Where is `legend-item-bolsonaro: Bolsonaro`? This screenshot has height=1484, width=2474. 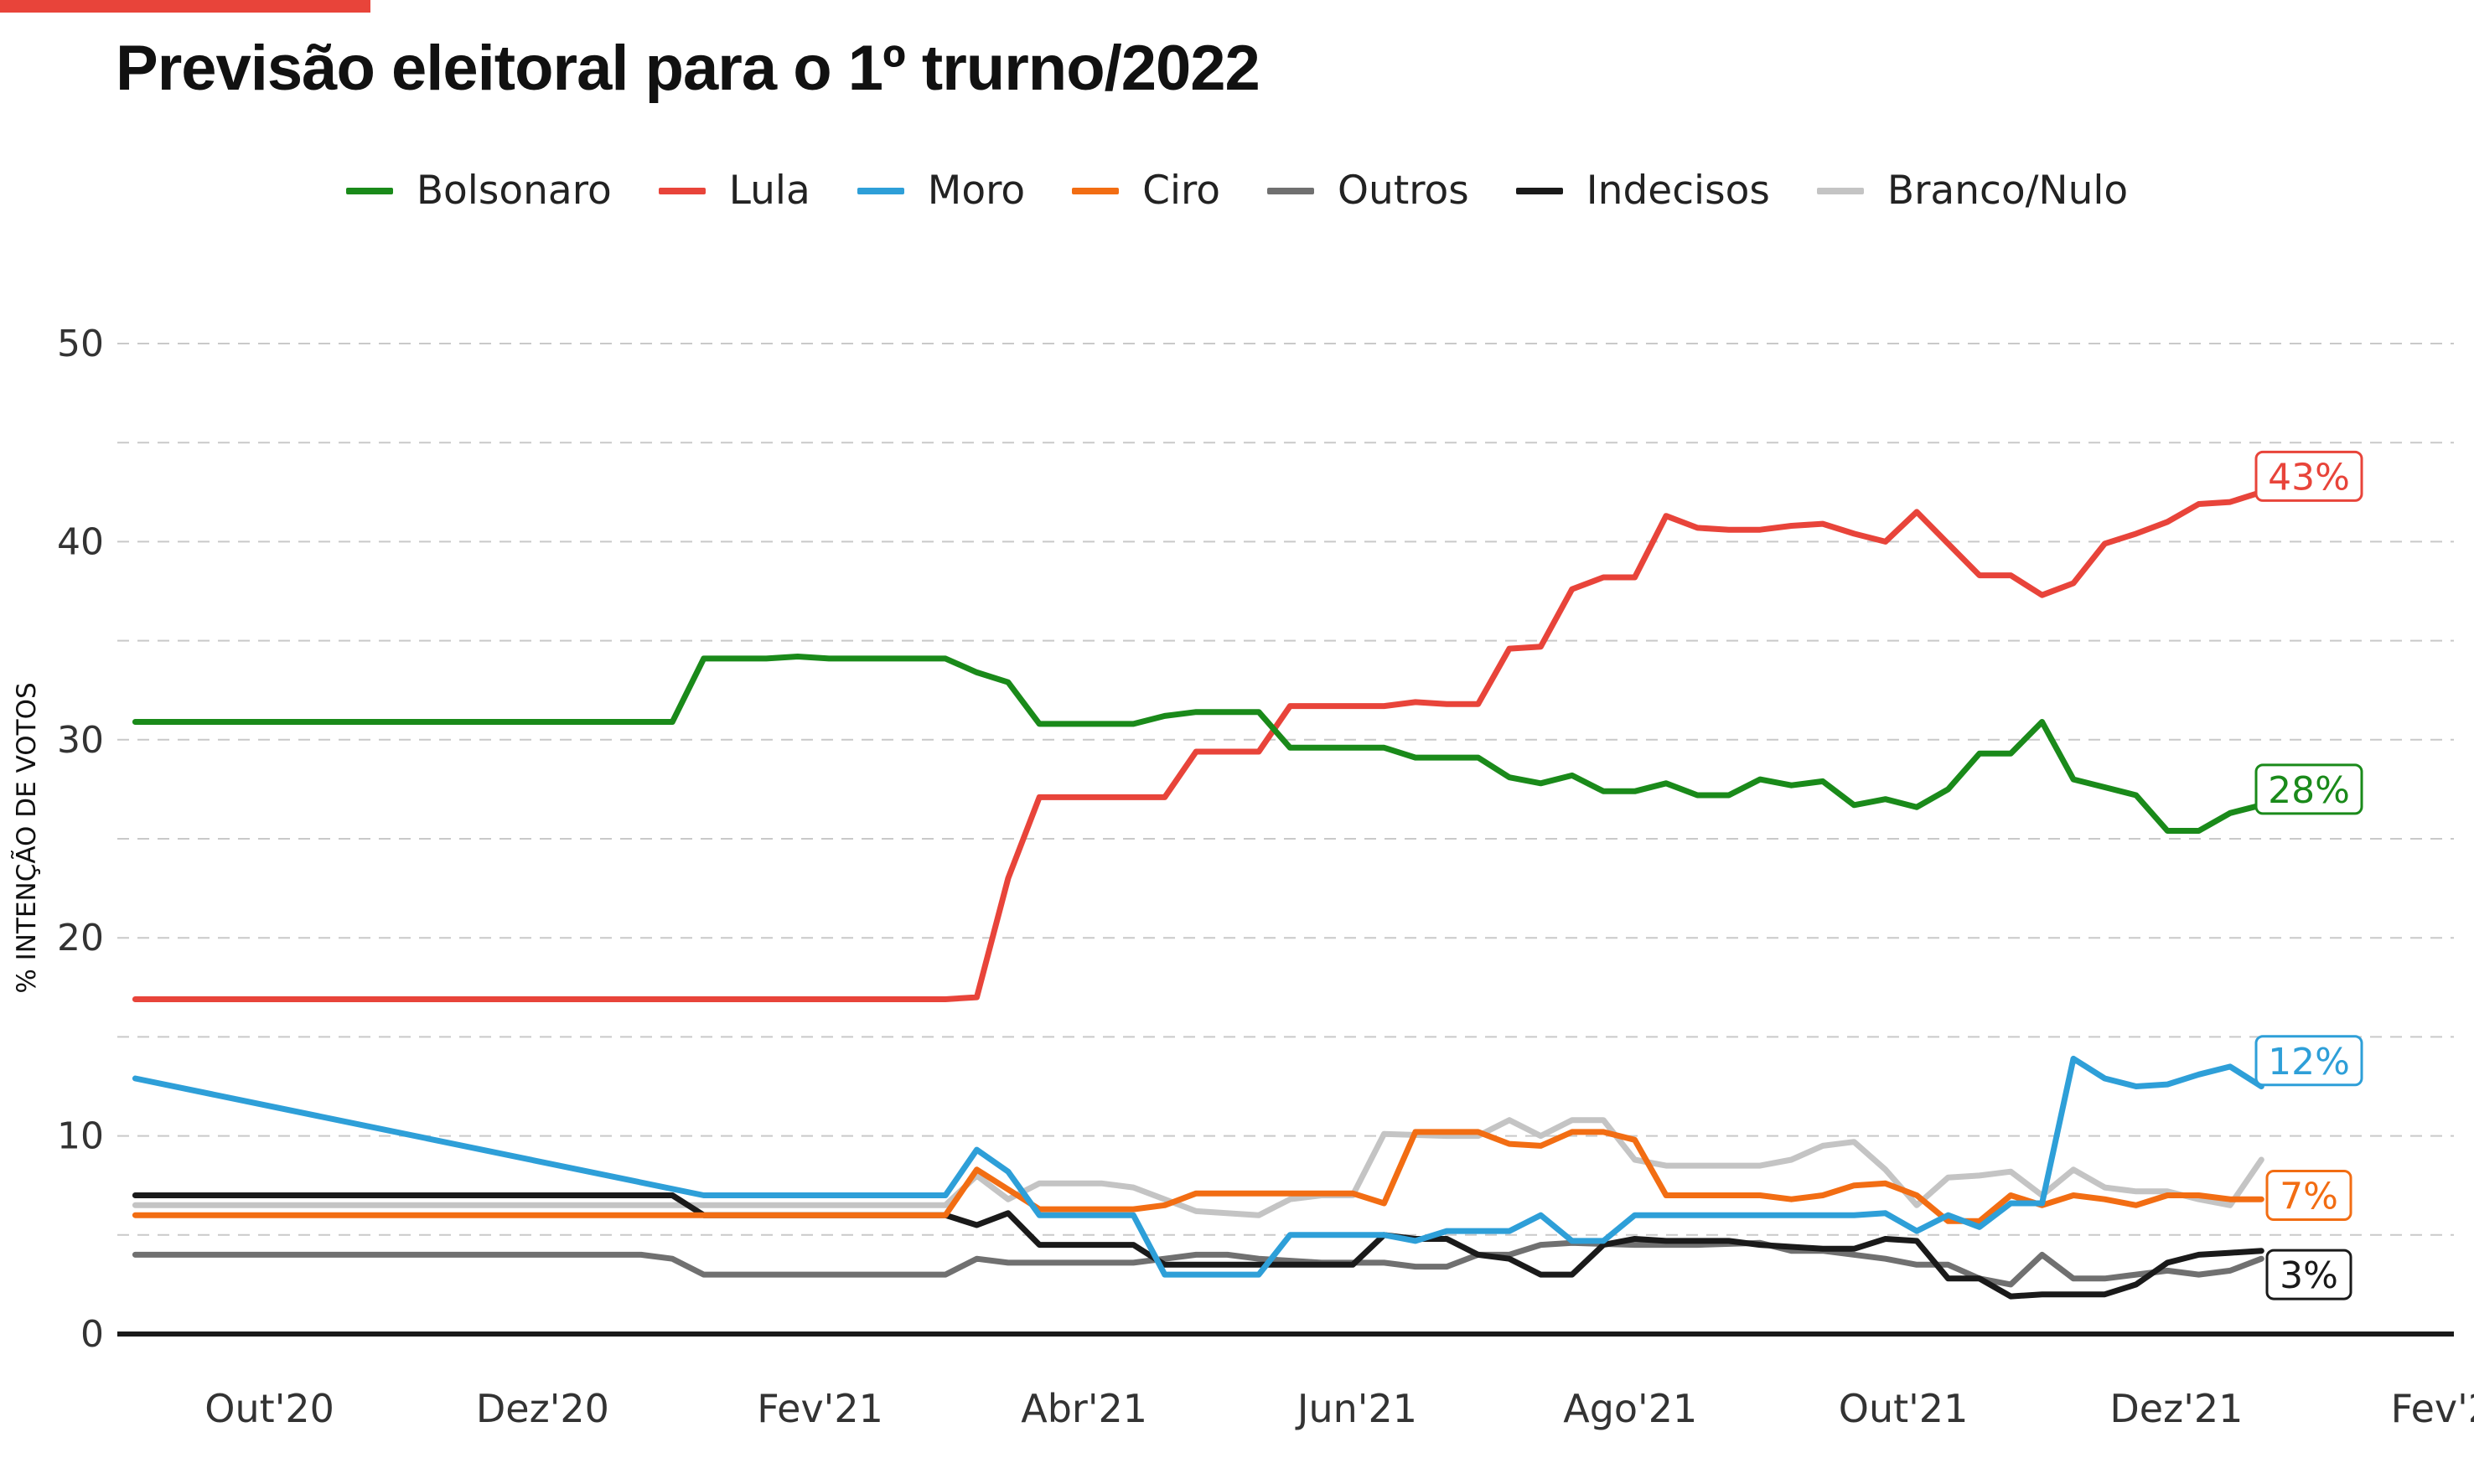
legend-item-bolsonaro: Bolsonaro is located at coordinates (479, 191).